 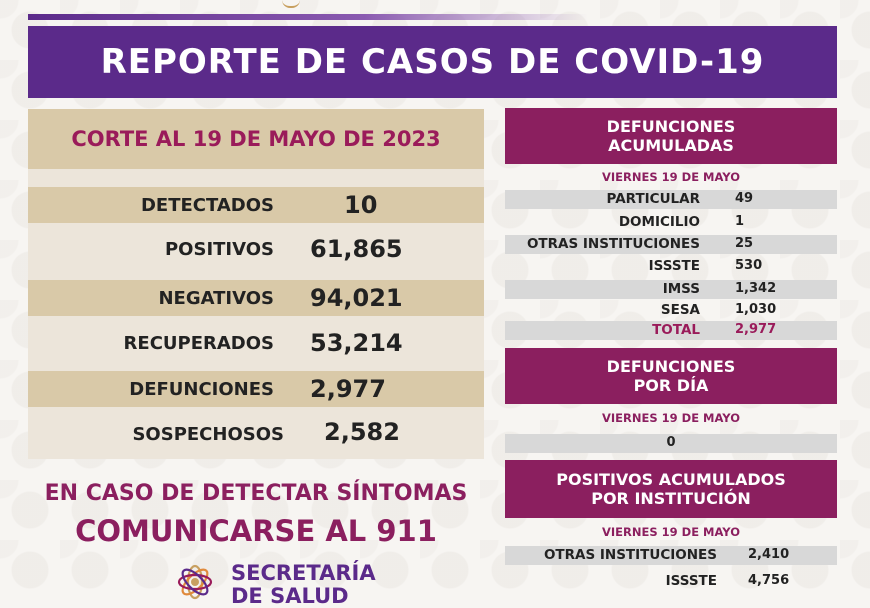 What do you see at coordinates (256, 139) in the screenshot?
I see `cutoff-date: CORTE AL 19 DE MAYO DE 2023` at bounding box center [256, 139].